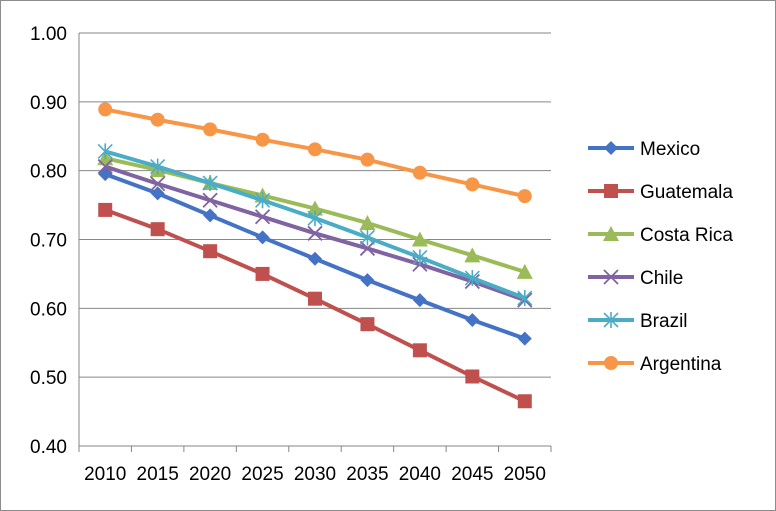  I want to click on x-tick-label: 2030, so click(315, 474).